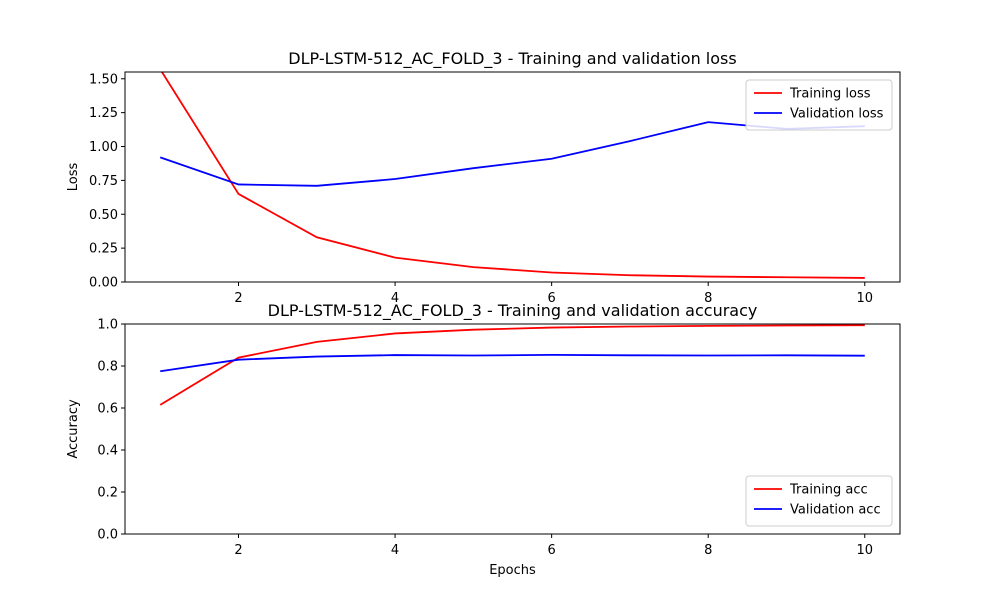 This screenshot has width=1000, height=600. Describe the element at coordinates (238, 550) in the screenshot. I see `accuracy-x-tick-label: 2` at that location.